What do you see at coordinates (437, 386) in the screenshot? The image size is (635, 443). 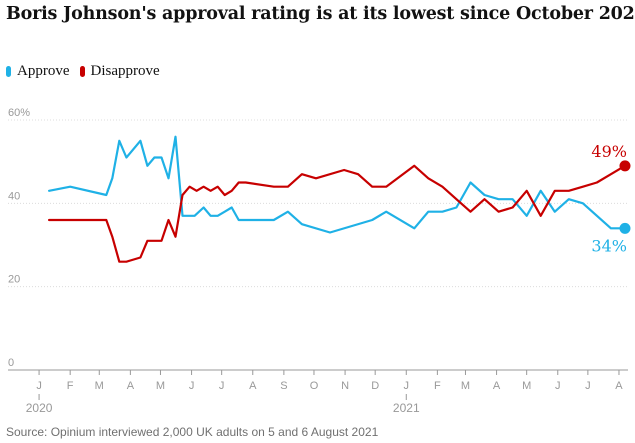 I see `x-tick-label-13: F` at bounding box center [437, 386].